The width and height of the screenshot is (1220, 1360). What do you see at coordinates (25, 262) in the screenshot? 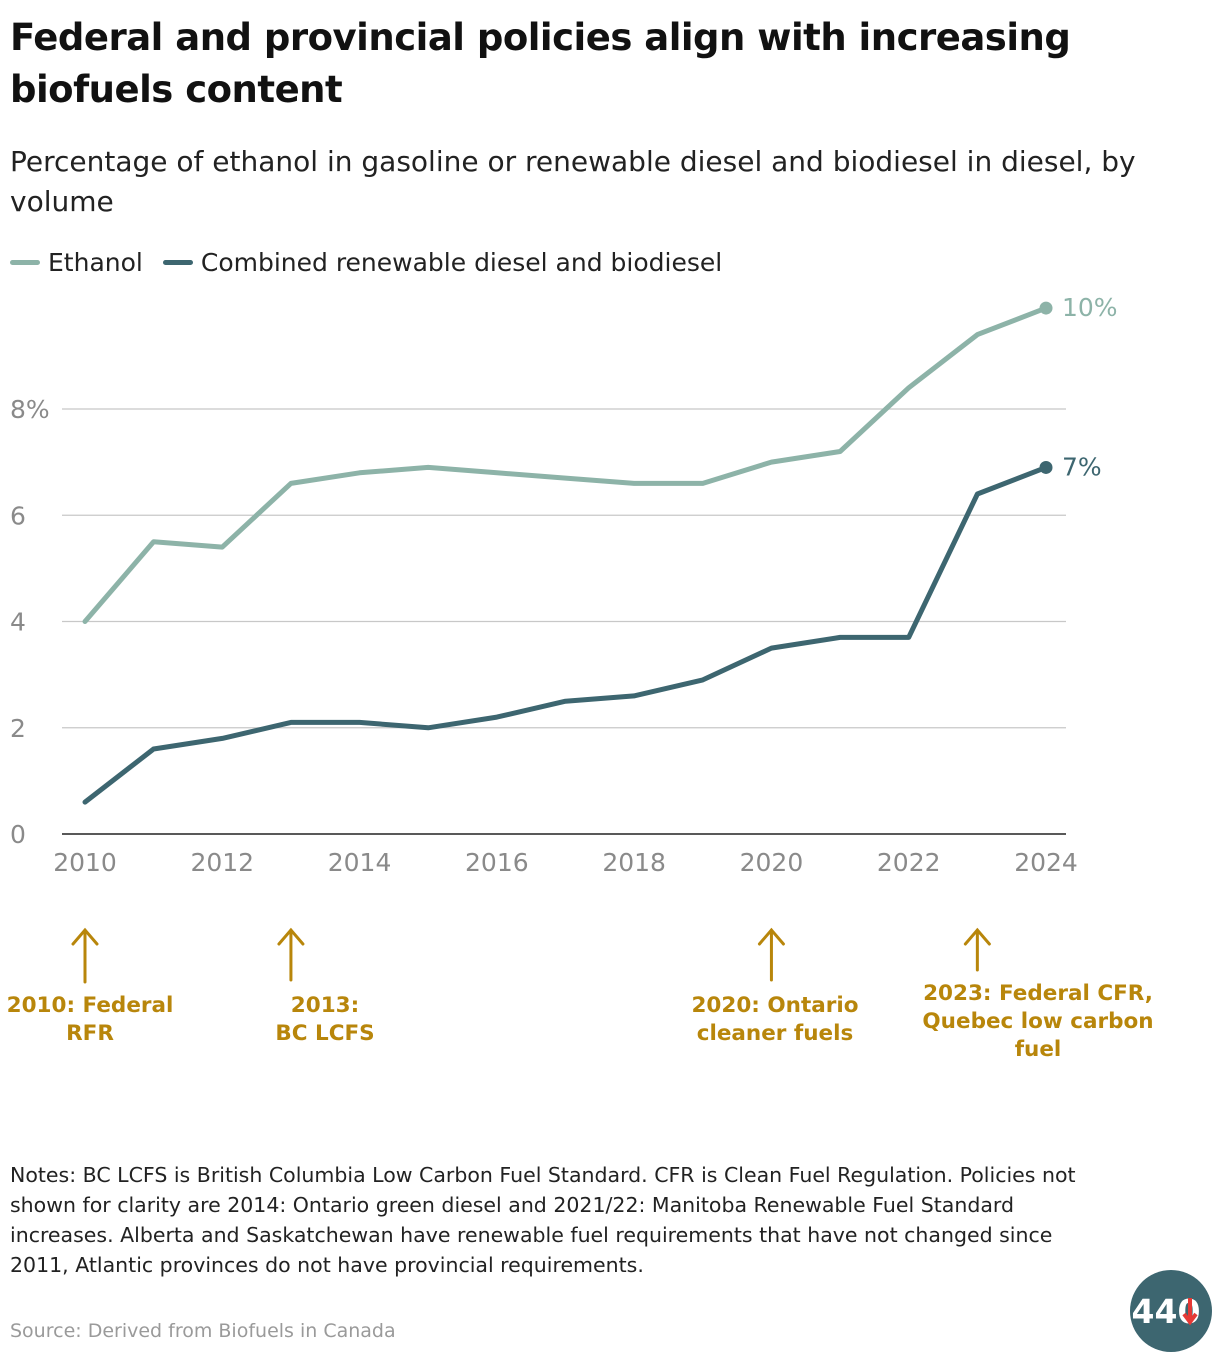
I see `legend-swatch-ethanol` at bounding box center [25, 262].